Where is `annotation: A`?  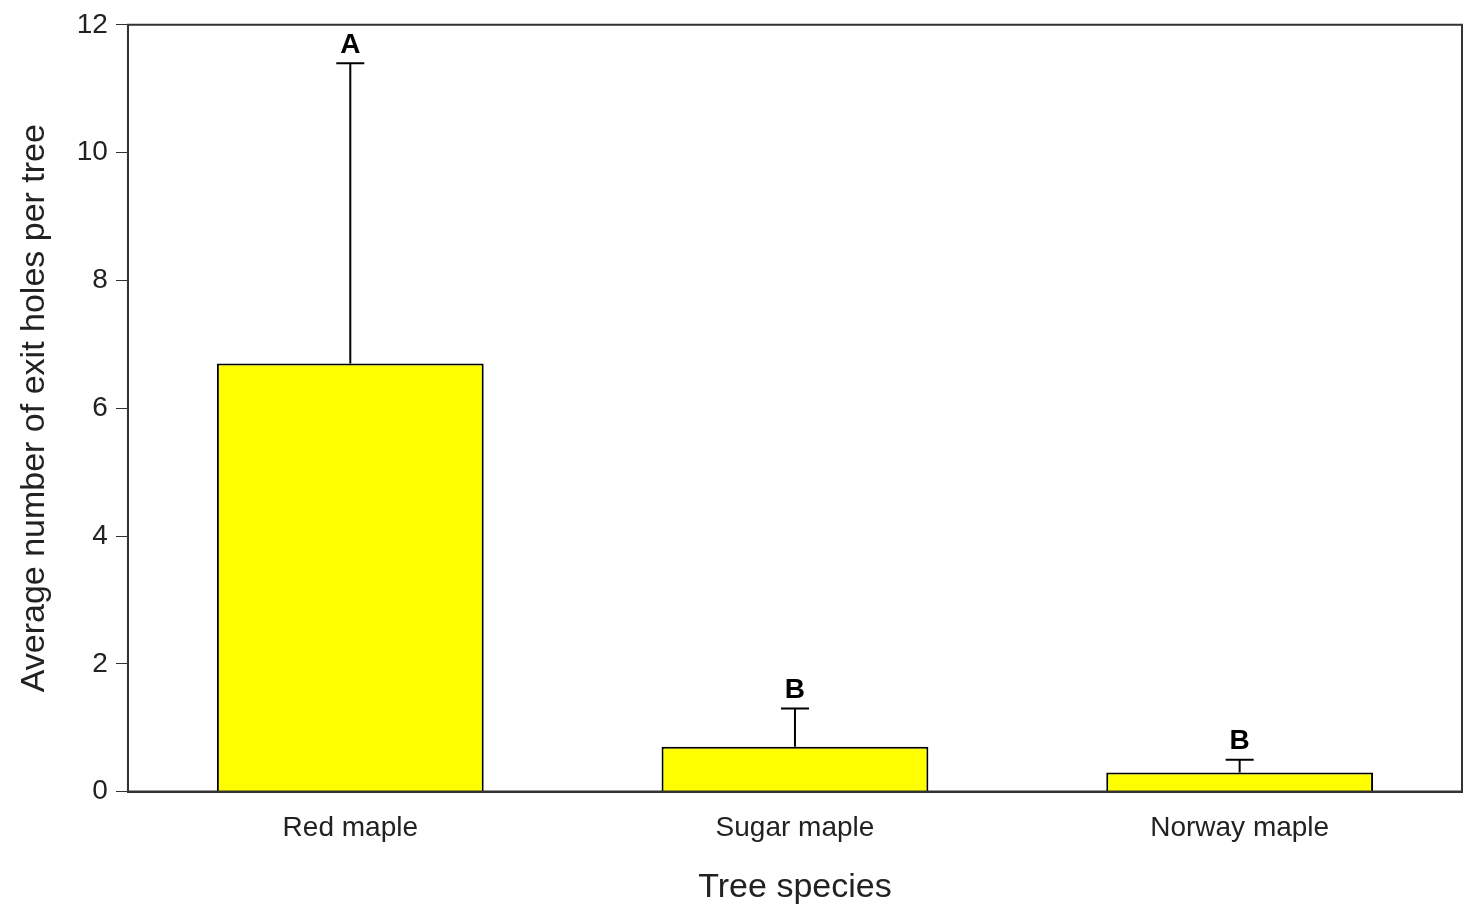 annotation: A is located at coordinates (350, 43).